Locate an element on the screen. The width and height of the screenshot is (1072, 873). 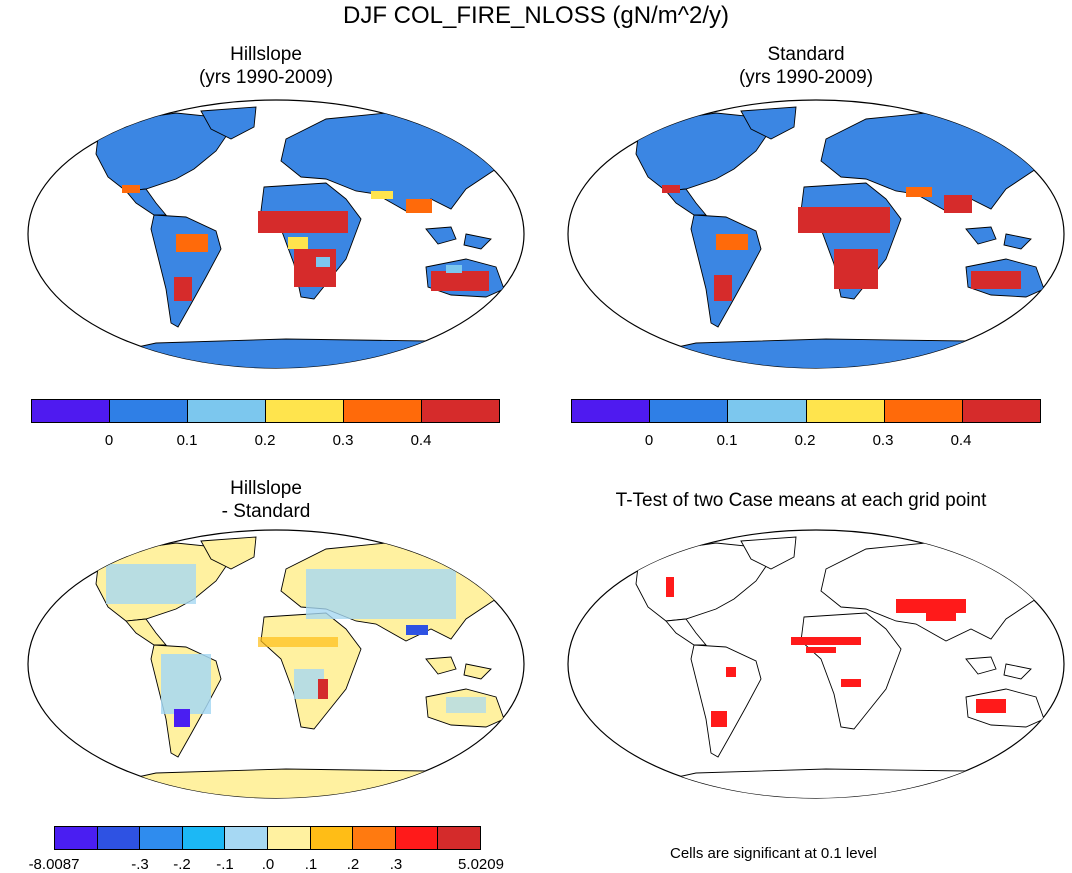
colorbar-difference is located at coordinates (267, 838).